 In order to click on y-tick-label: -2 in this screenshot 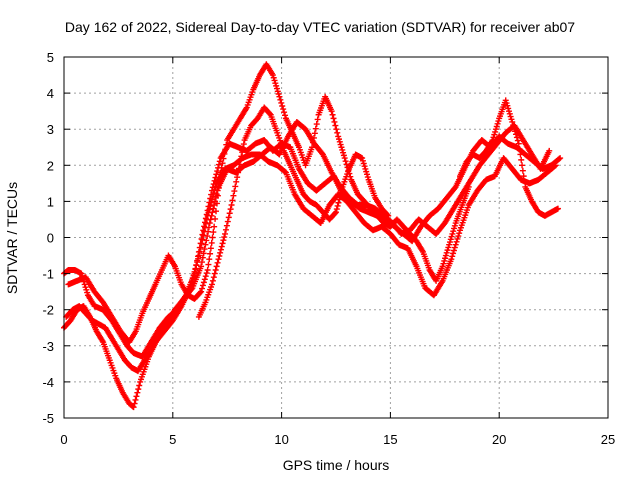, I will do `click(48, 310)`.